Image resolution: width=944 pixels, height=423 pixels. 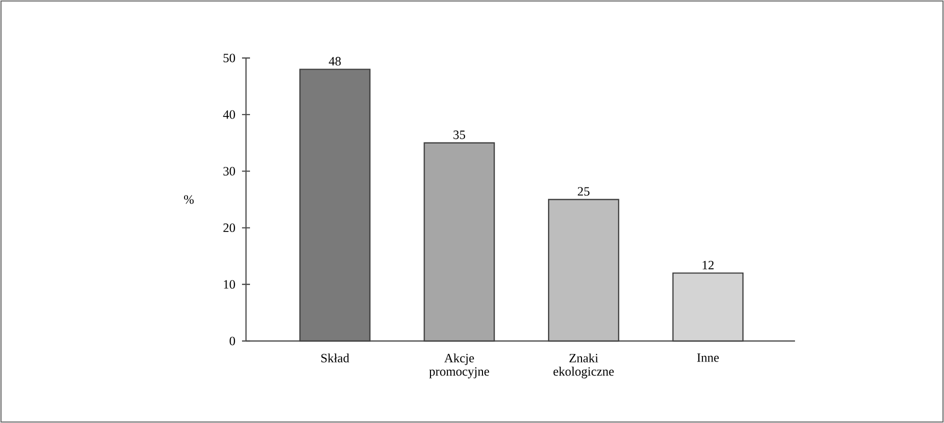 I want to click on x-tick-label: Skład, so click(x=335, y=357).